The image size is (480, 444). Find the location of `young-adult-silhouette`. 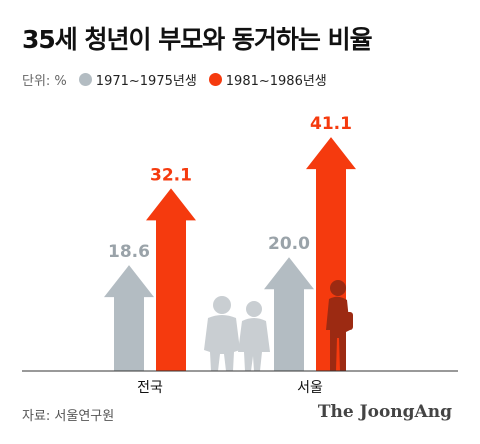

young-adult-silhouette is located at coordinates (339, 325).